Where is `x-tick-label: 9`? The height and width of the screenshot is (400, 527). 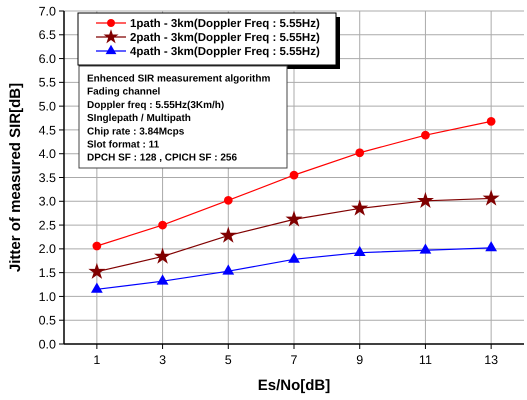 x-tick-label: 9 is located at coordinates (360, 360).